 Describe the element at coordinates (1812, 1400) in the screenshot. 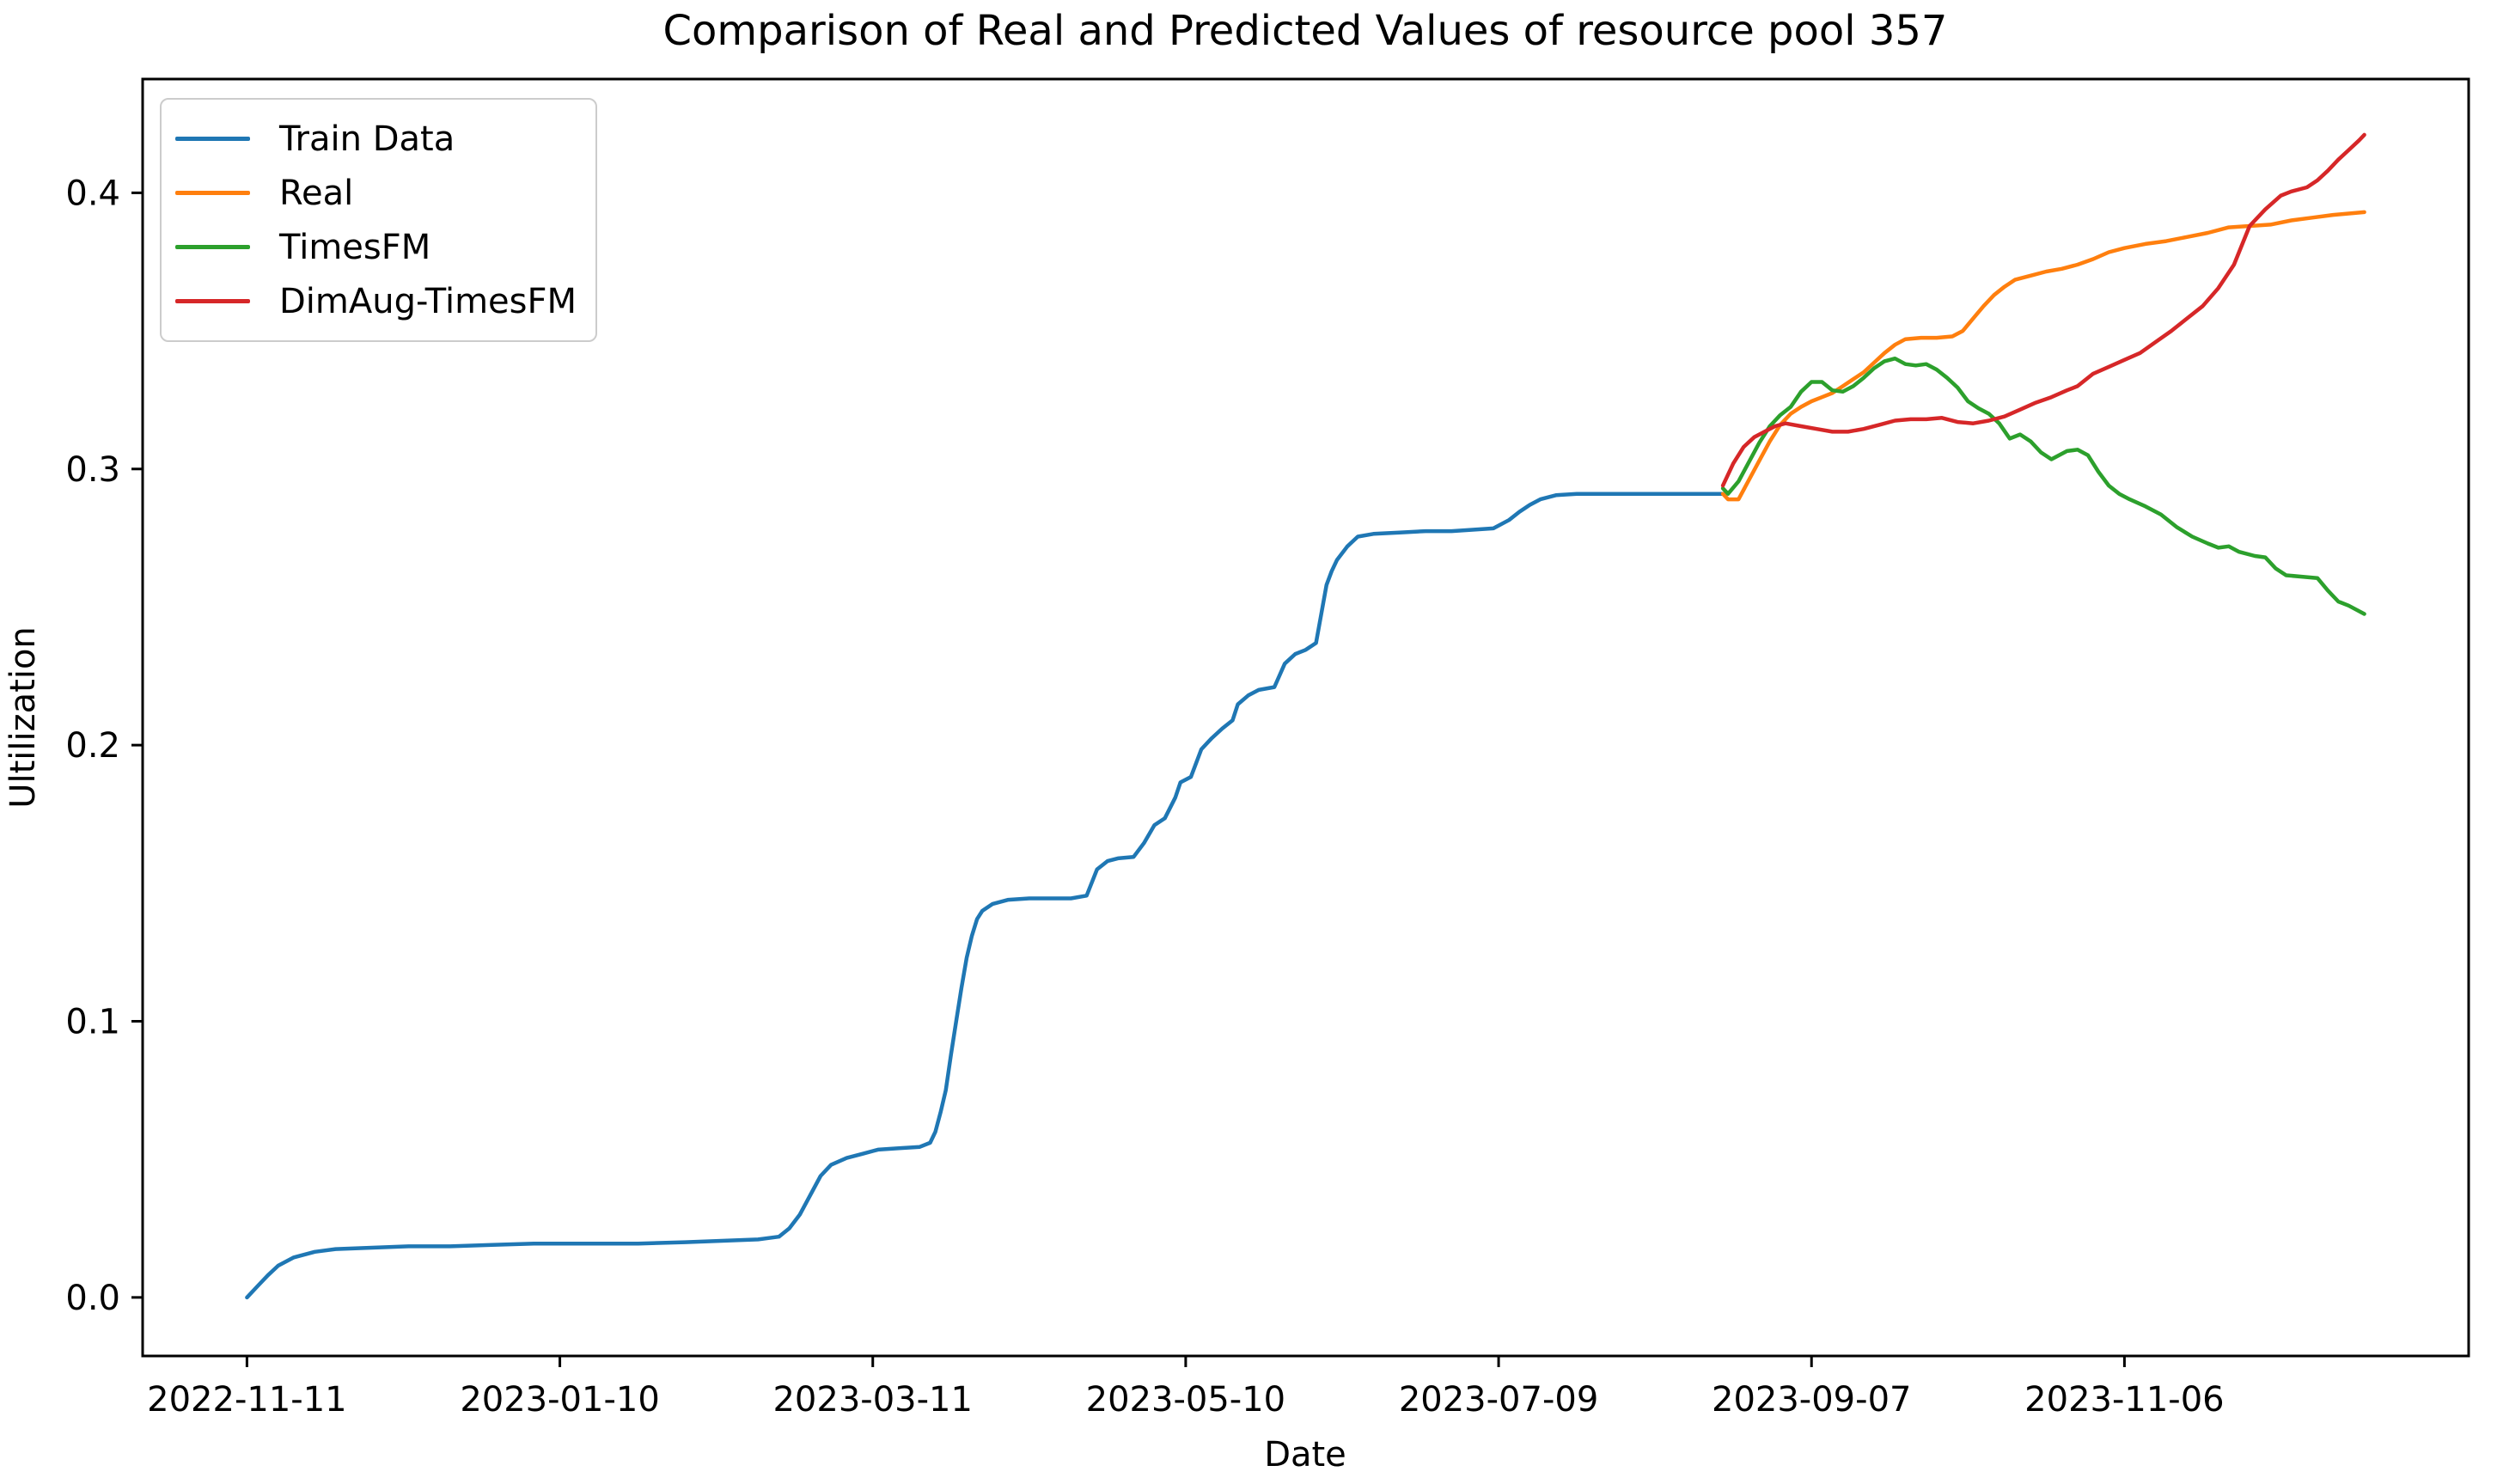

I see `x-tick-label: 2023-09-07` at that location.